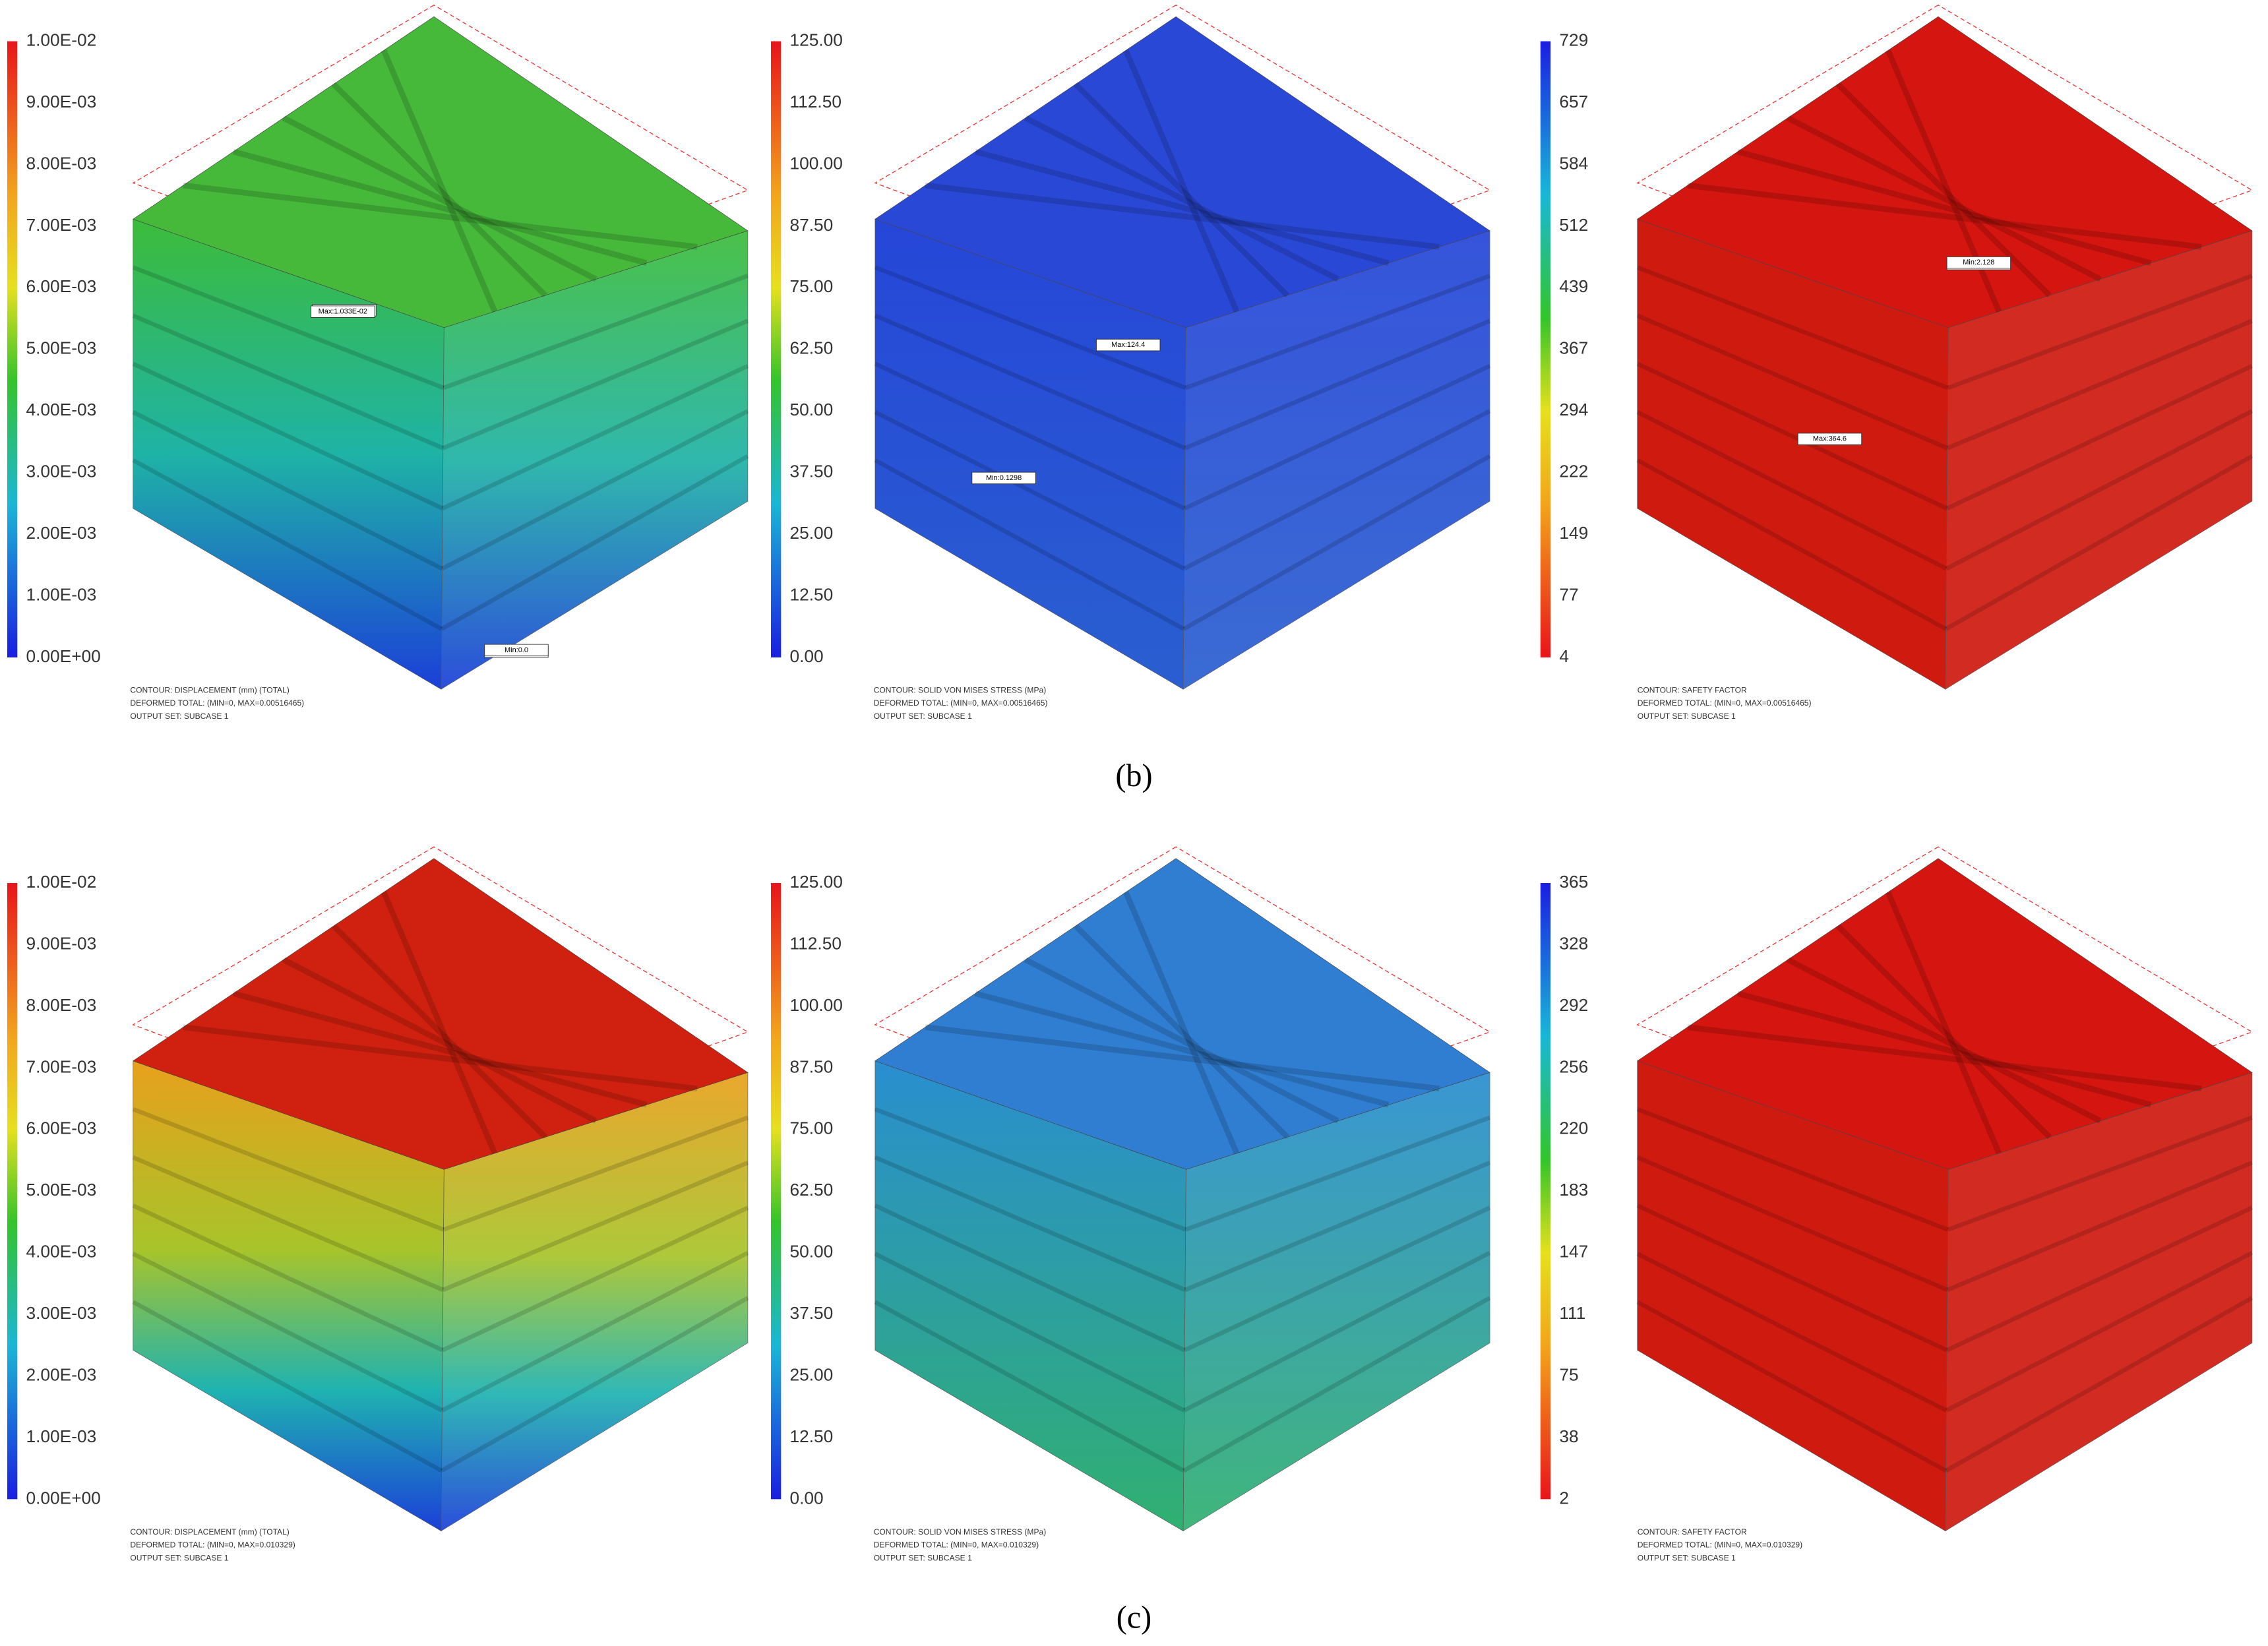 This screenshot has width=2268, height=1646. I want to click on colorbar-tick-label: 365, so click(1574, 882).